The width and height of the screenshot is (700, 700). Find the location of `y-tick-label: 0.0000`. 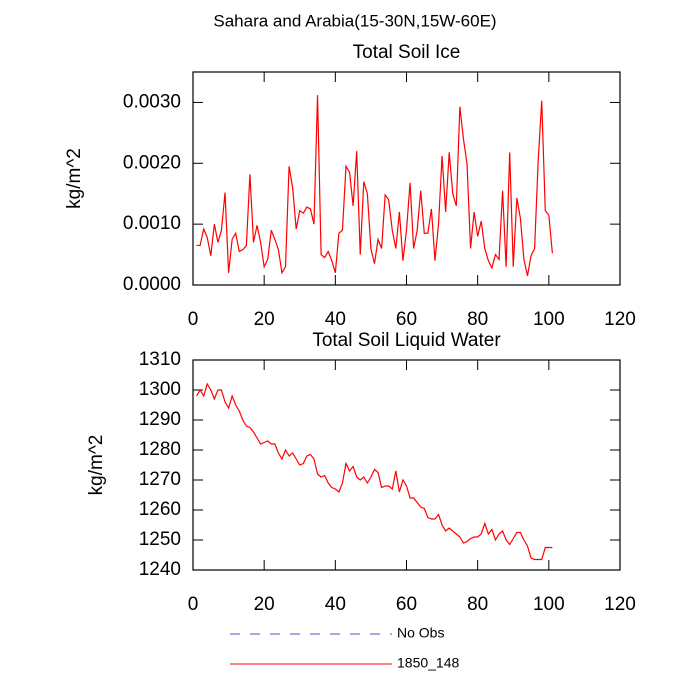

y-tick-label: 0.0000 is located at coordinates (152, 284).